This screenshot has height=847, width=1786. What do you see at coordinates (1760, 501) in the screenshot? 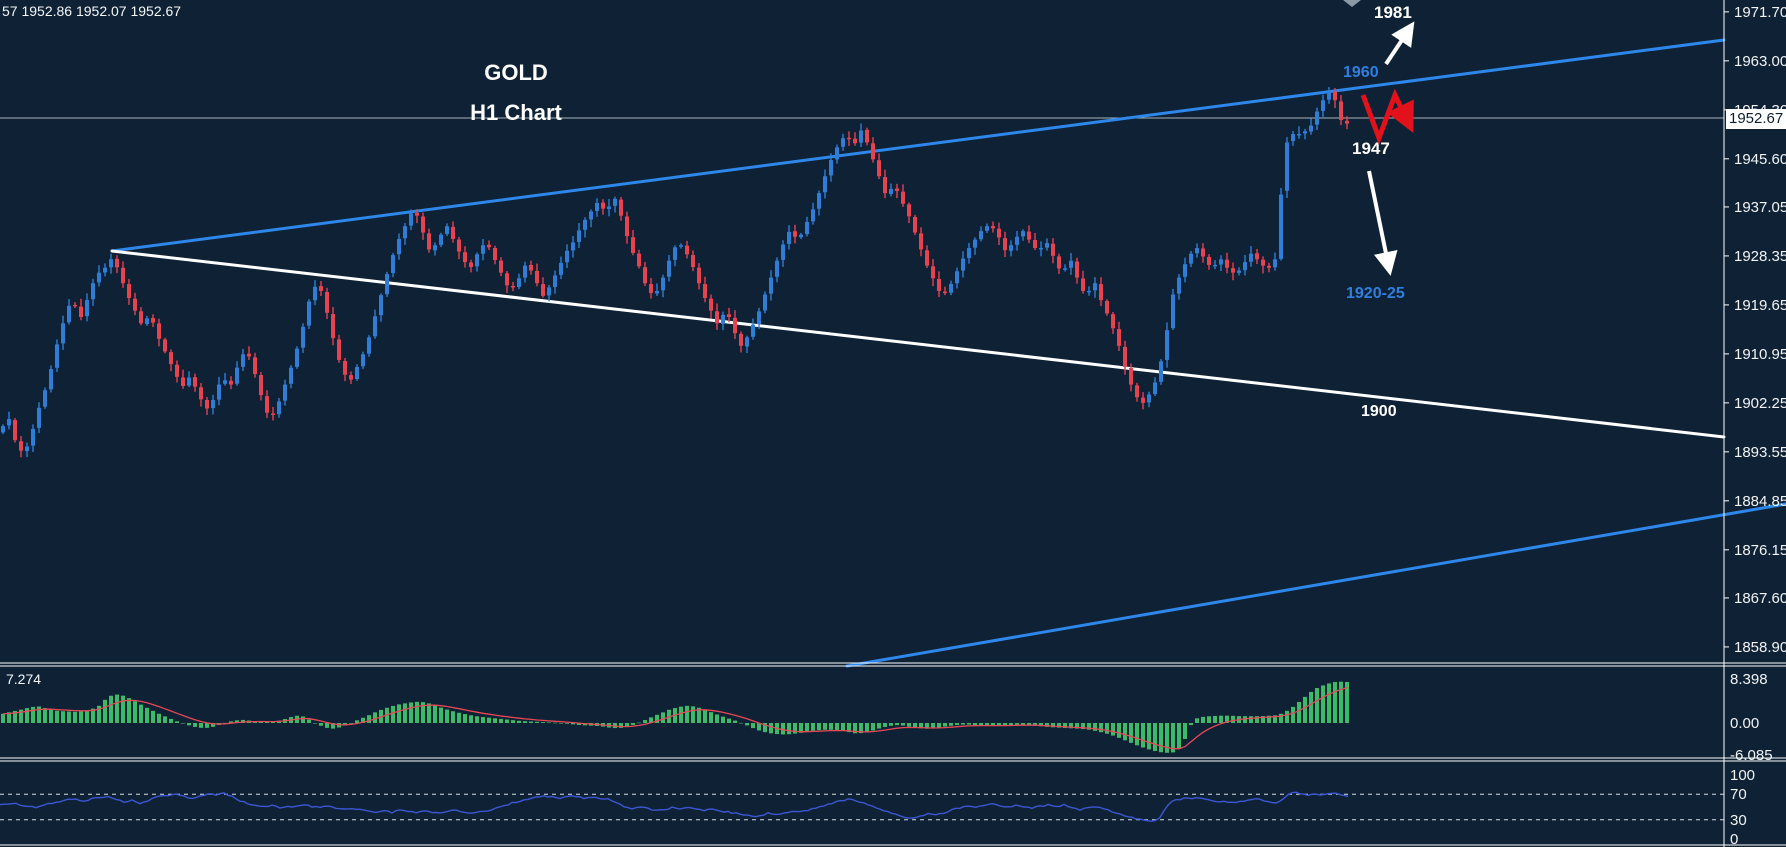
I see `price-tick-label: 1884.85` at bounding box center [1760, 501].